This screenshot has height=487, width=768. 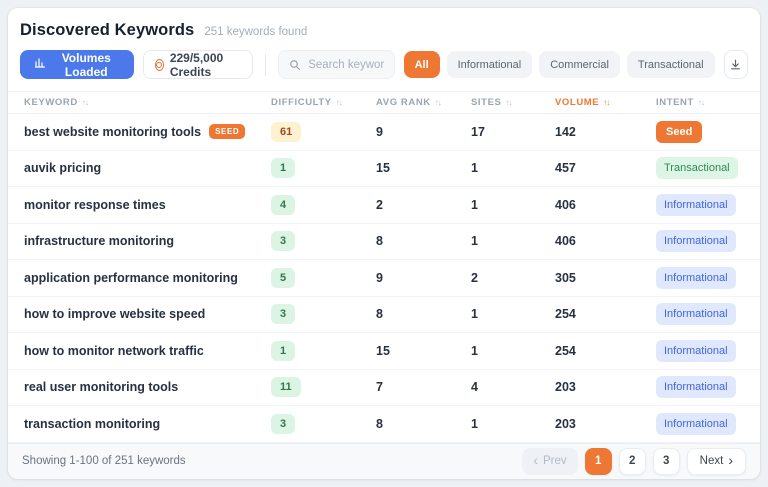 What do you see at coordinates (86, 64) in the screenshot?
I see `volumes-loaded-label: Volumes Loaded` at bounding box center [86, 64].